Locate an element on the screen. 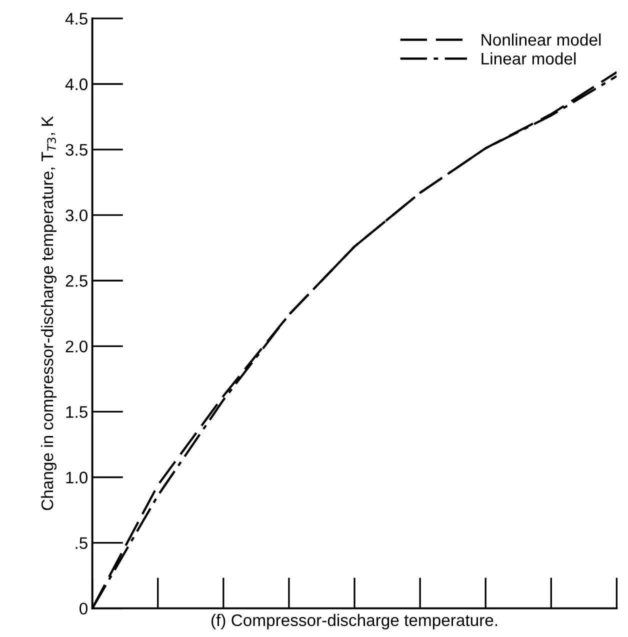  y-tick-label: 0 is located at coordinates (84, 608).